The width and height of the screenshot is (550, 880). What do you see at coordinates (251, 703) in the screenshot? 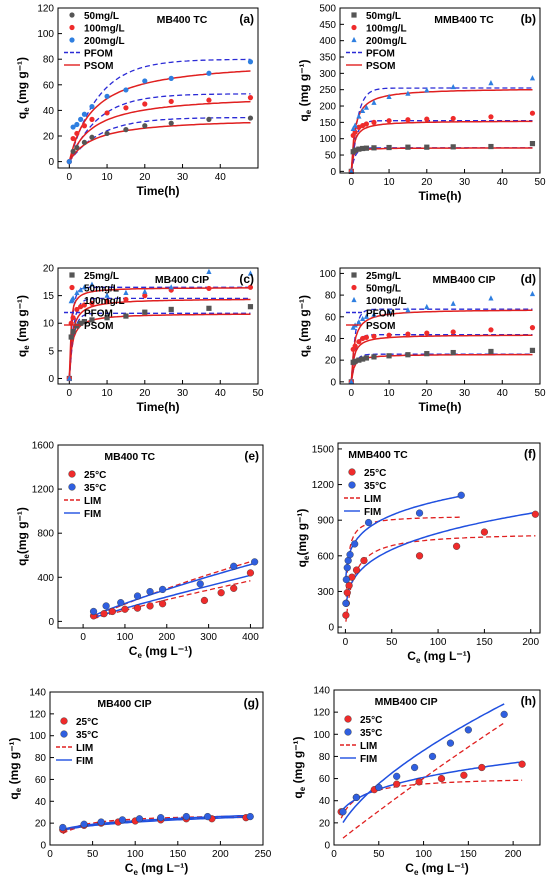
I see `panel-label: (g)` at bounding box center [251, 703].